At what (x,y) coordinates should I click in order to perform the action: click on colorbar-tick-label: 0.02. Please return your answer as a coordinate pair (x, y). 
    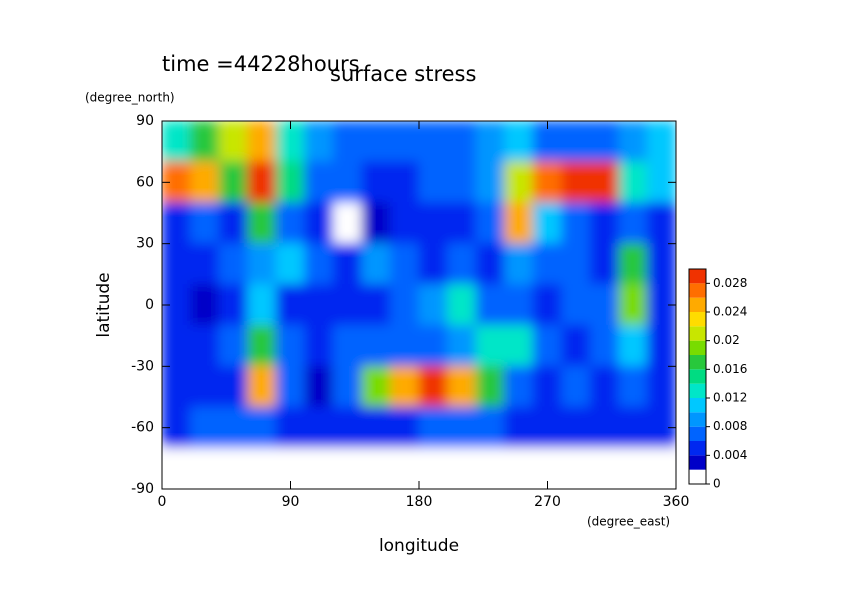
    Looking at the image, I should click on (726, 340).